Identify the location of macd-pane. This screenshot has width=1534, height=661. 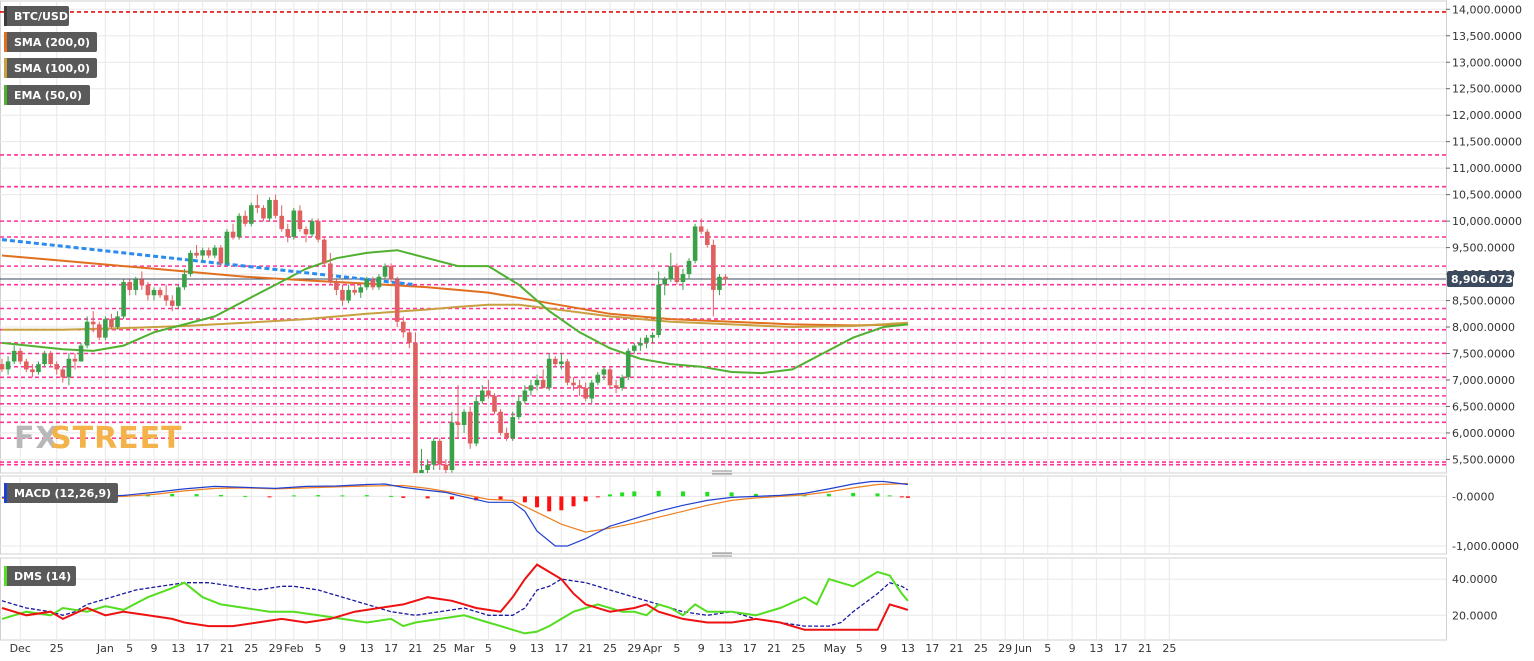
(455, 513).